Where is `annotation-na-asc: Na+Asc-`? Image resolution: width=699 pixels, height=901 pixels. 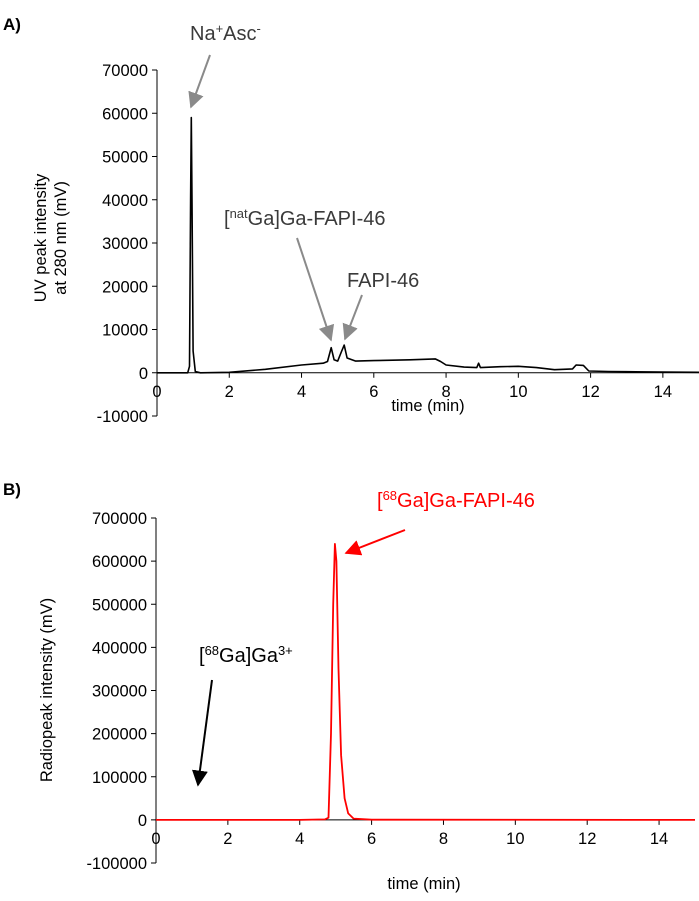 annotation-na-asc: Na+Asc- is located at coordinates (225, 33).